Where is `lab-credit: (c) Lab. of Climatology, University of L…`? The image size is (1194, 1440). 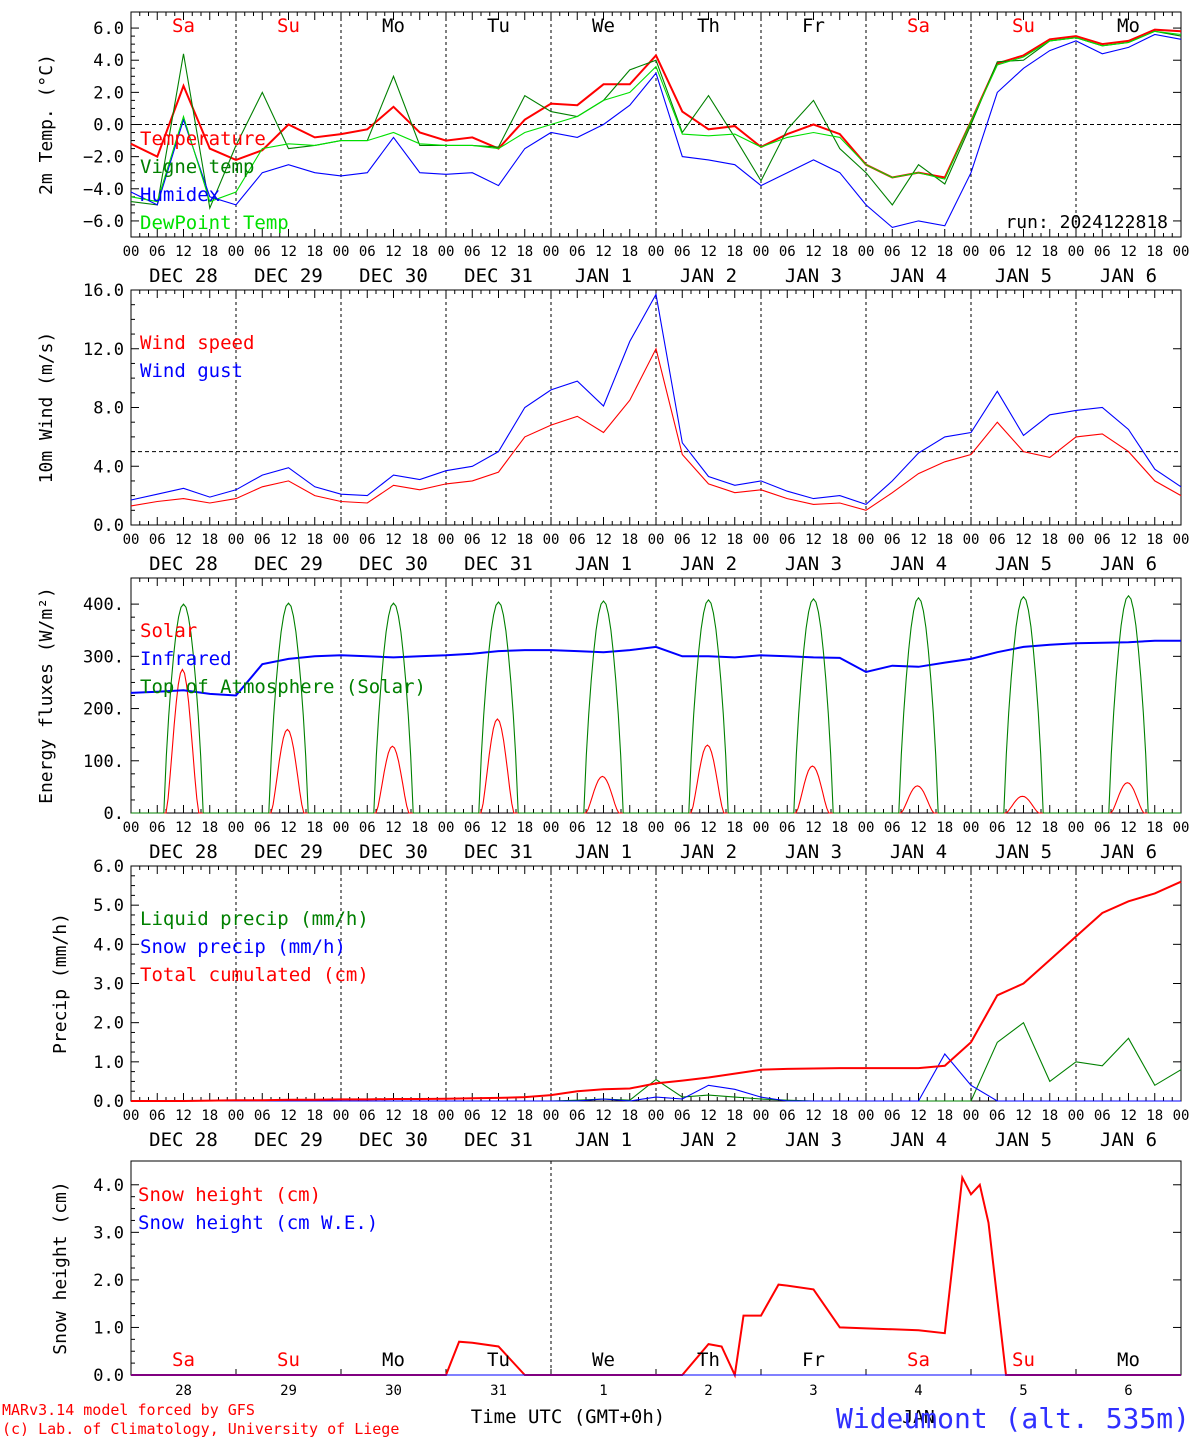
lab-credit: (c) Lab. of Climatology, University of L… is located at coordinates (200, 1429).